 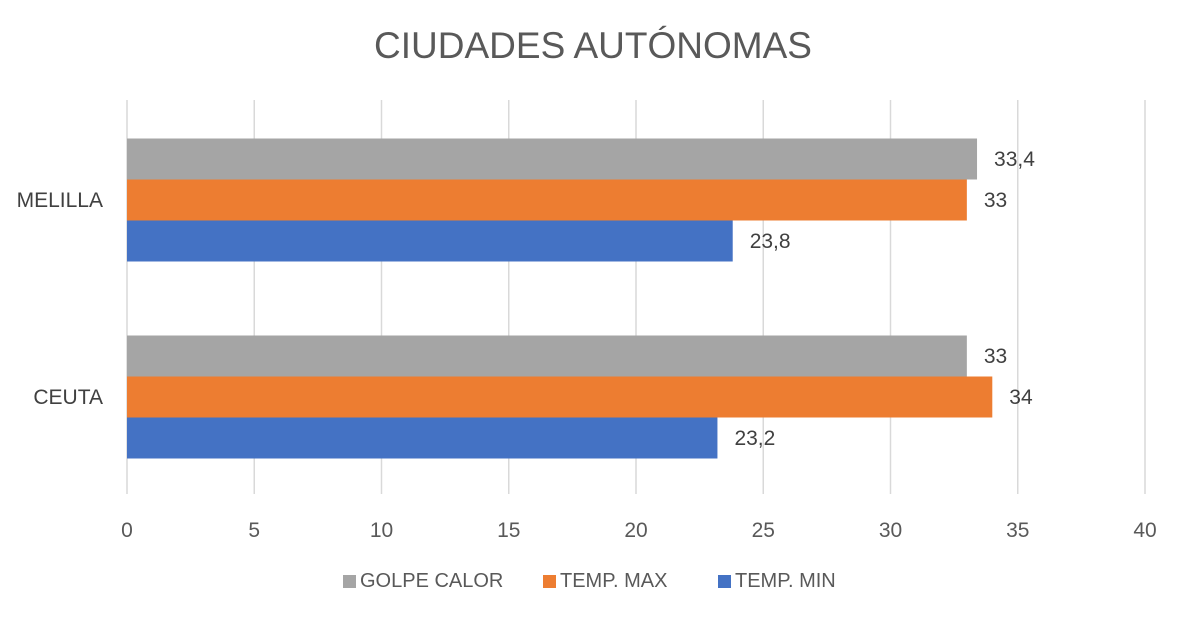 I want to click on x-tick-label: 30, so click(x=890, y=530).